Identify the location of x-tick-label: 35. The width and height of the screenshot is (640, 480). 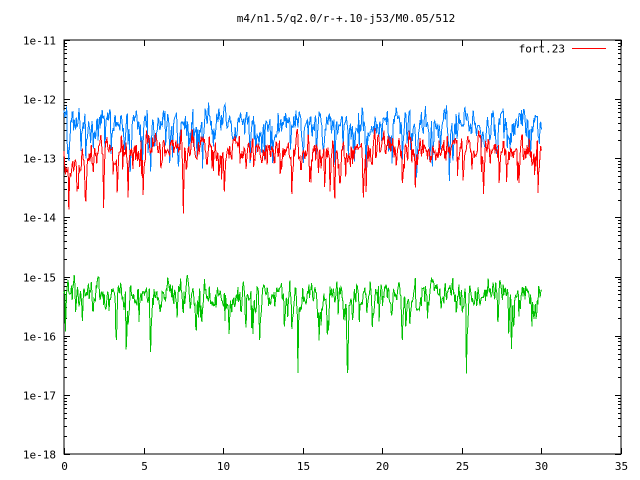
(621, 466).